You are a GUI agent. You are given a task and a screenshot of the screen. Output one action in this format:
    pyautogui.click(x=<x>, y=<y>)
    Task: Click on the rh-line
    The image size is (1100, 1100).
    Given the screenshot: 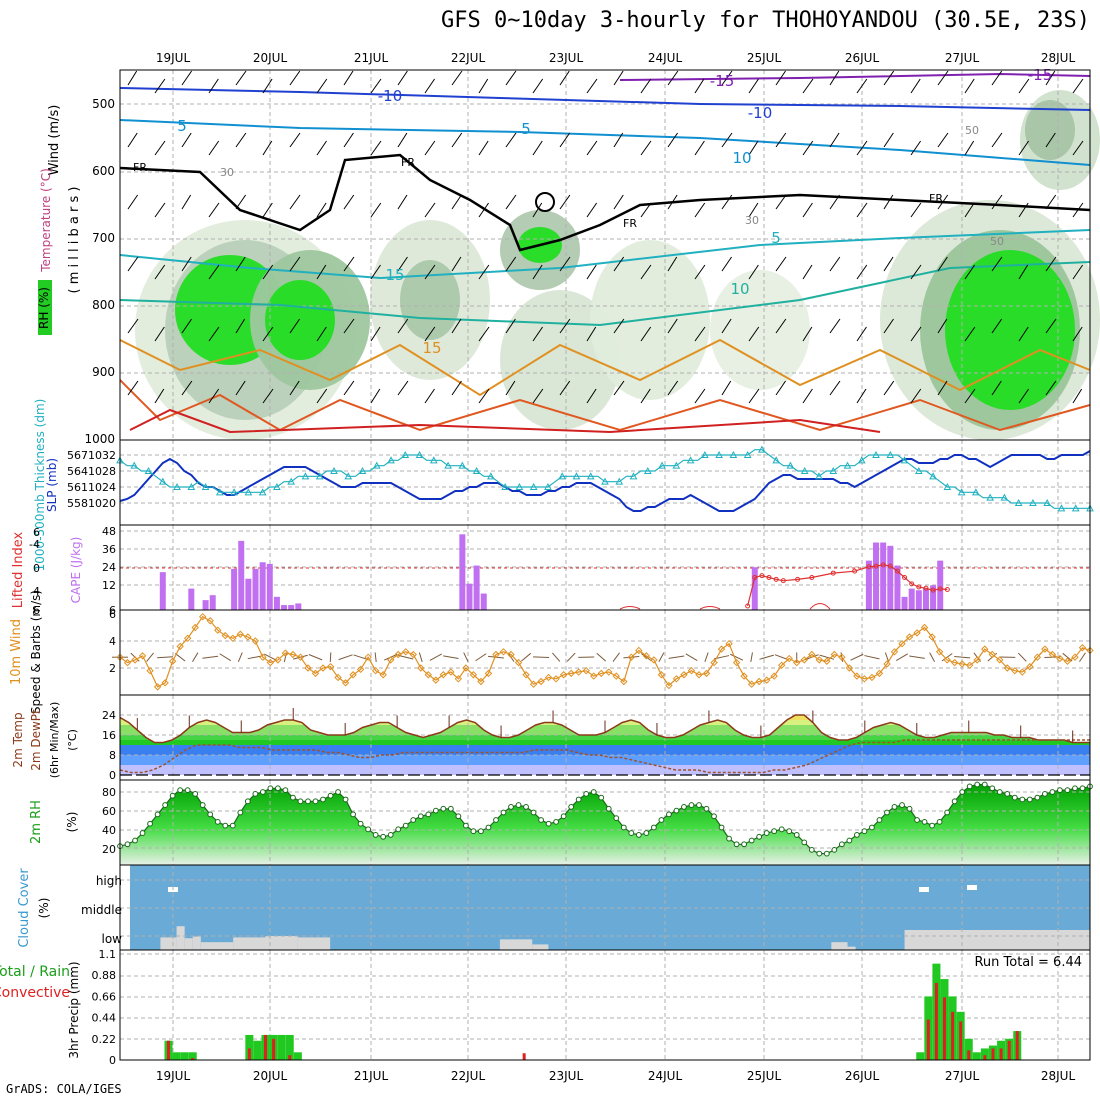 What is the action you would take?
    pyautogui.click(x=605, y=819)
    